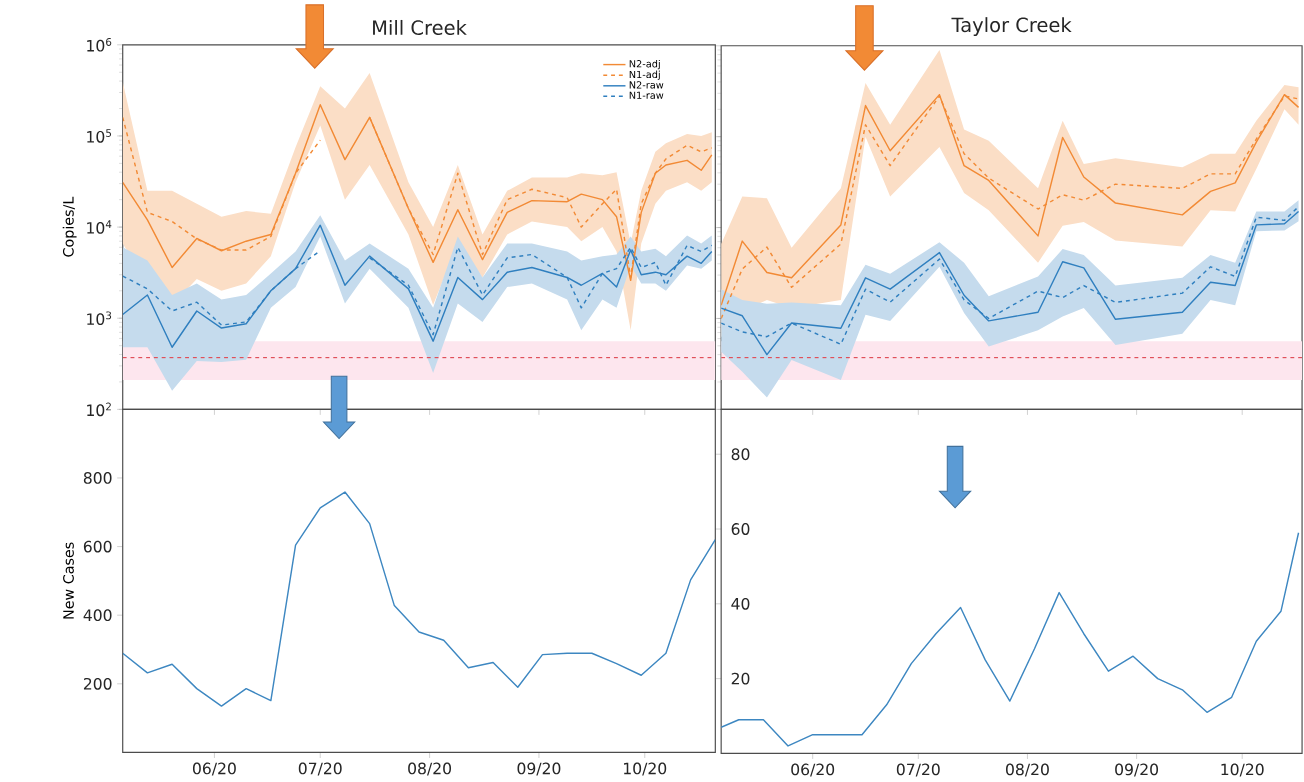 The height and width of the screenshot is (782, 1304). I want to click on y-tick-label: 800, so click(97, 478).